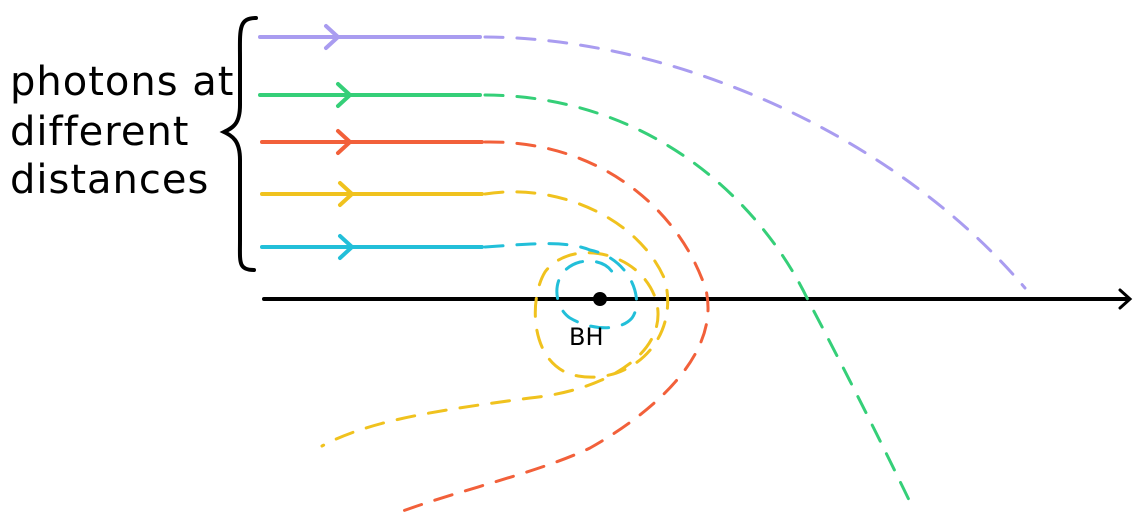 This screenshot has height=515, width=1133. I want to click on caption-line-3: distances, so click(109, 180).